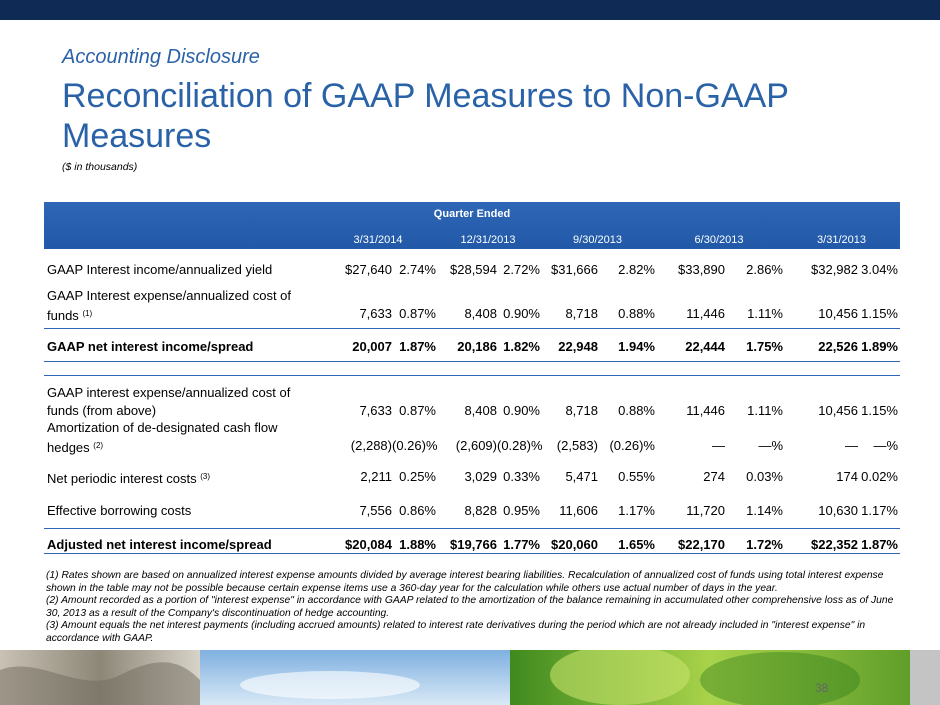  Describe the element at coordinates (765, 410) in the screenshot. I see `cell: 1.11%` at that location.